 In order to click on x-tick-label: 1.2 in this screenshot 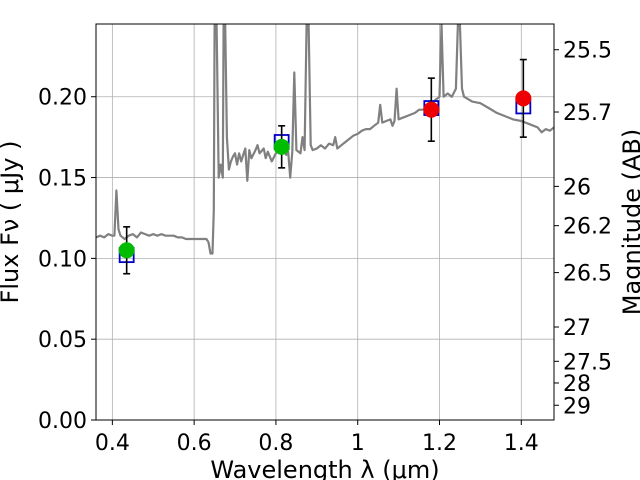, I will do `click(439, 443)`.